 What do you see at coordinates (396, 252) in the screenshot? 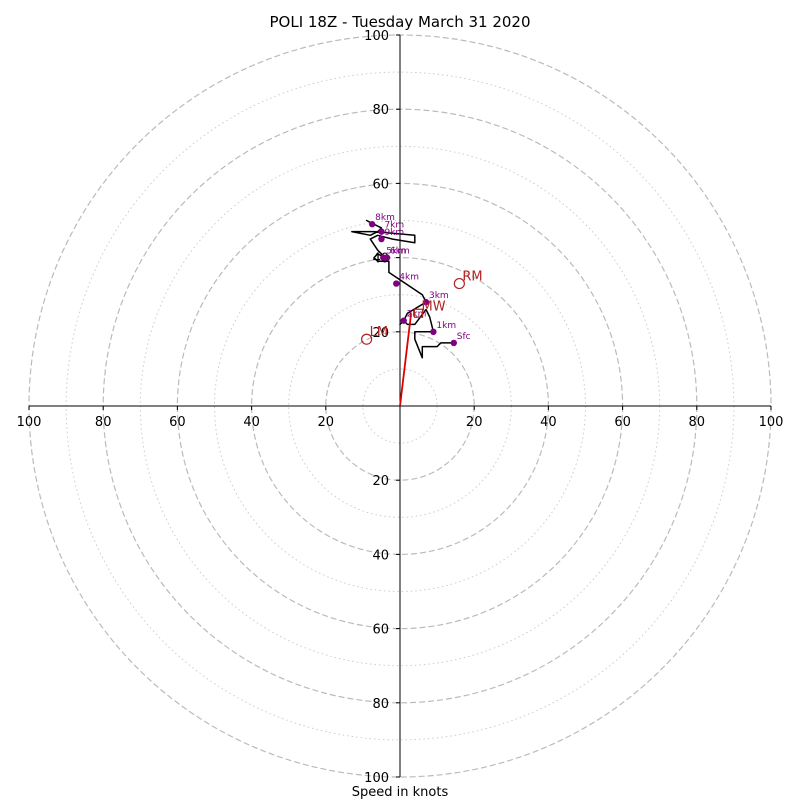
I see `height-label-5km: 5km` at bounding box center [396, 252].